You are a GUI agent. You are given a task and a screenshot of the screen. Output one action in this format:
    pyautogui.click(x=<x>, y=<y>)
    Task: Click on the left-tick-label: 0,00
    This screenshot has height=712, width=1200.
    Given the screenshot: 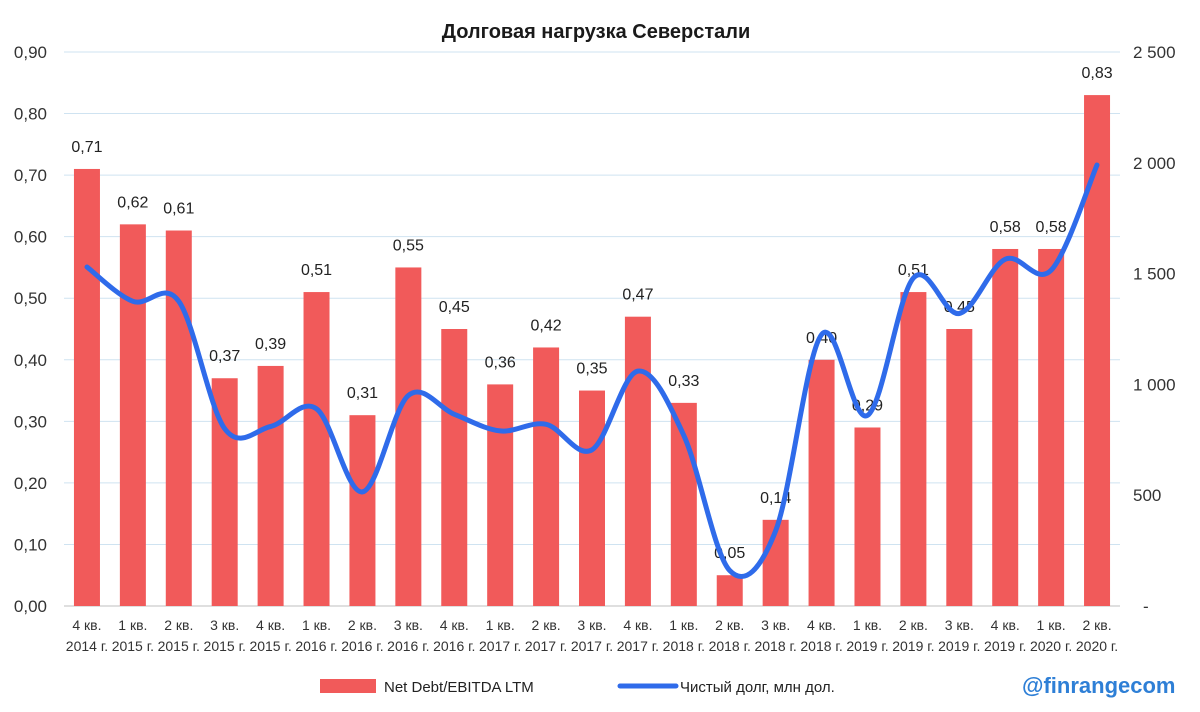 What is the action you would take?
    pyautogui.click(x=30, y=606)
    